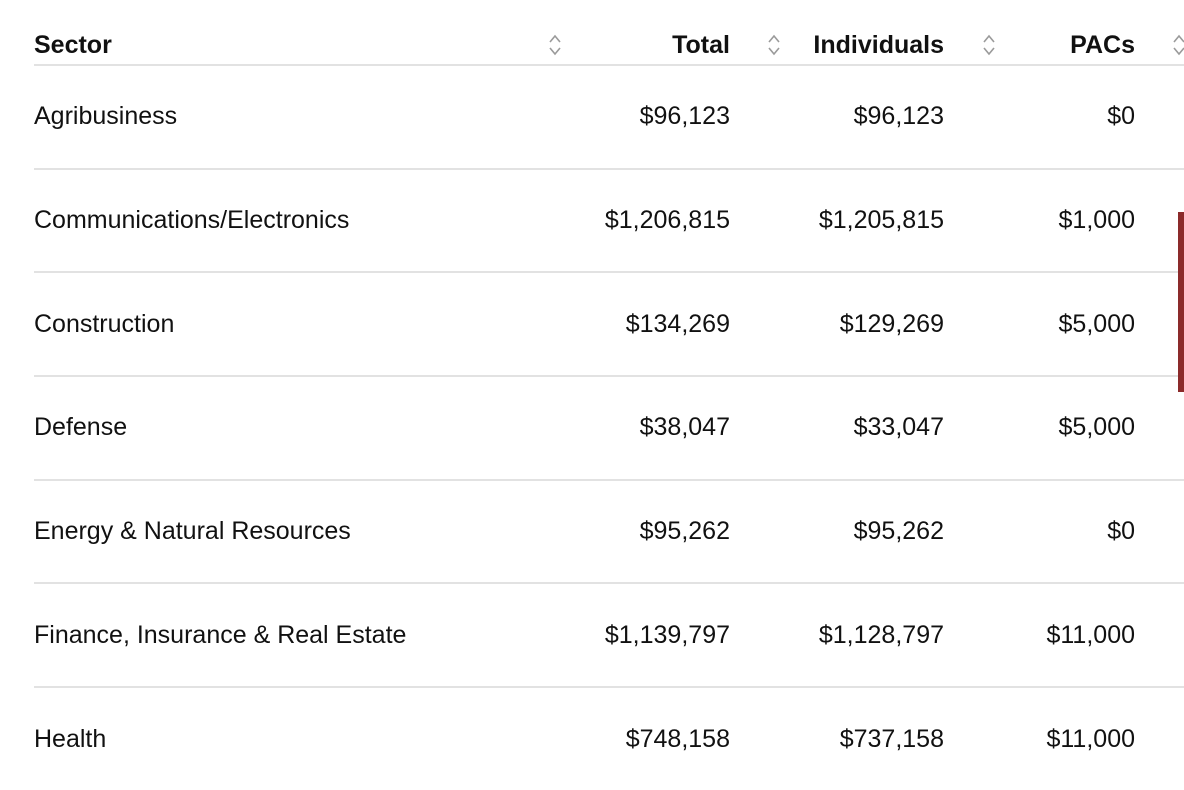 The width and height of the screenshot is (1184, 790). What do you see at coordinates (891, 739) in the screenshot?
I see `cell-individuals: $737,158` at bounding box center [891, 739].